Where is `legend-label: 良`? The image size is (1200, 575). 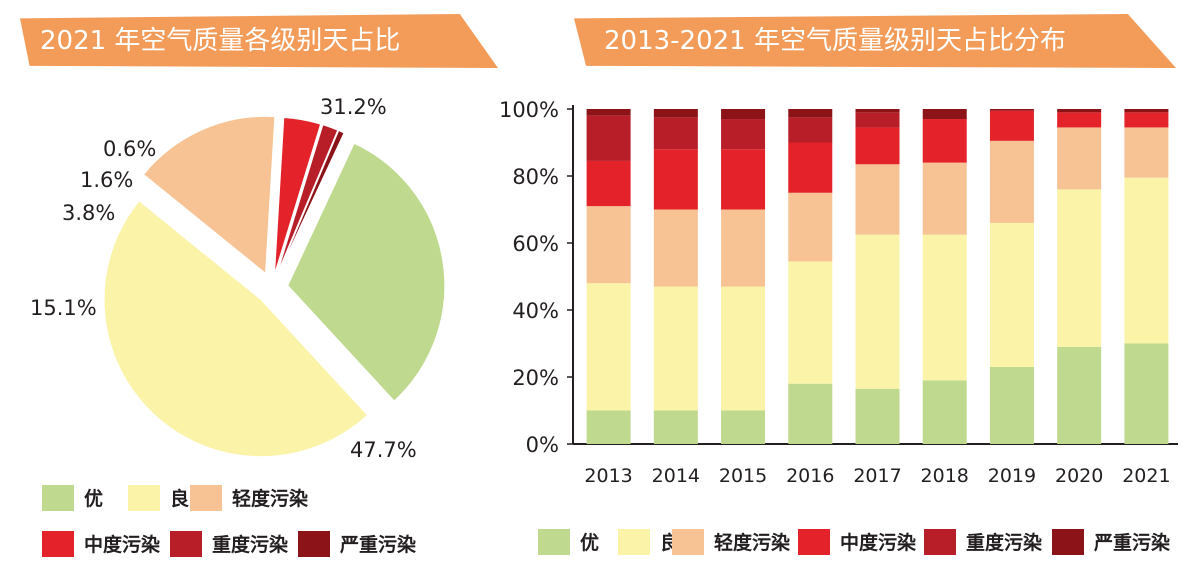 legend-label: 良 is located at coordinates (180, 499).